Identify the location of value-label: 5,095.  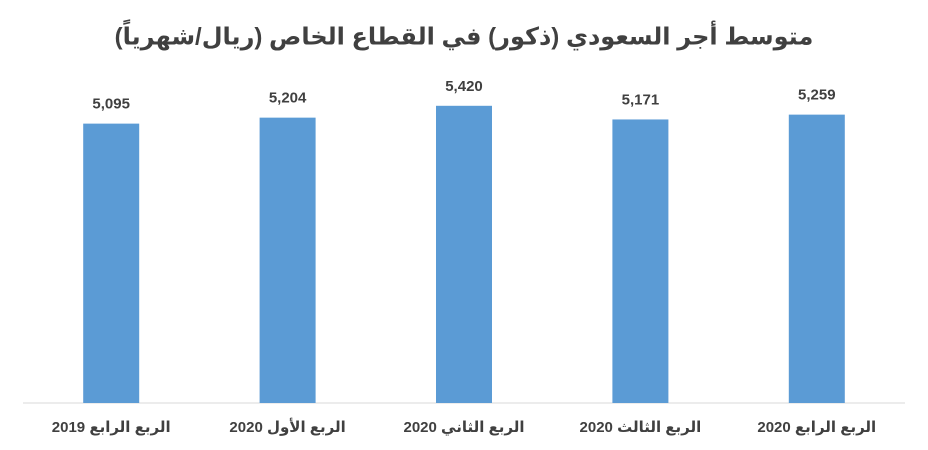
(111, 104).